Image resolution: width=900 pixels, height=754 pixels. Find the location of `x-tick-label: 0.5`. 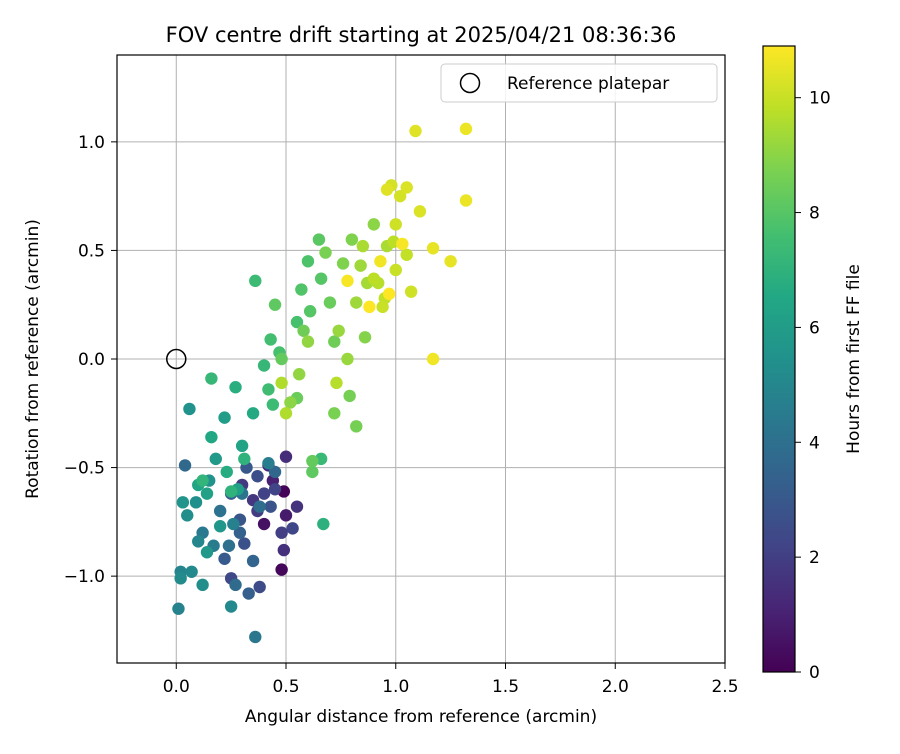

x-tick-label: 0.5 is located at coordinates (285, 687).